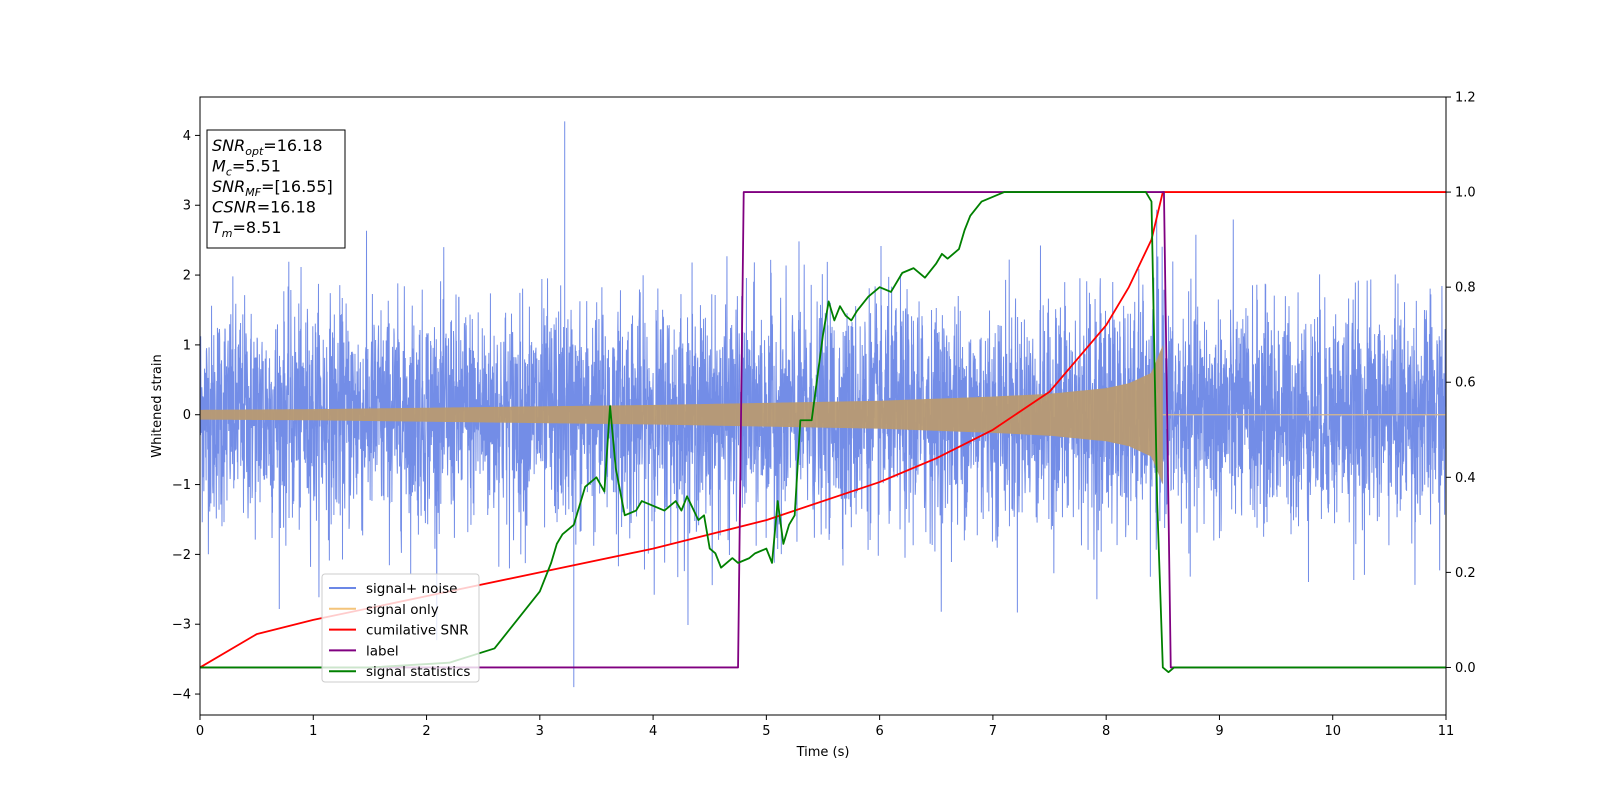 The width and height of the screenshot is (1600, 800). What do you see at coordinates (187, 276) in the screenshot?
I see `y-tick-label: 2` at bounding box center [187, 276].